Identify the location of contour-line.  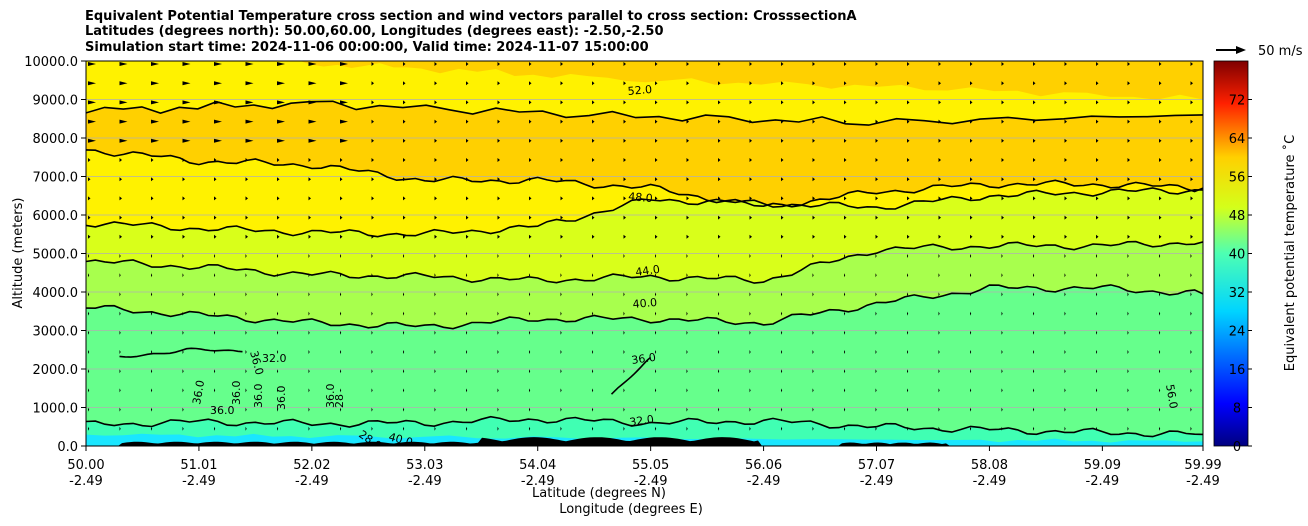
(644, 426).